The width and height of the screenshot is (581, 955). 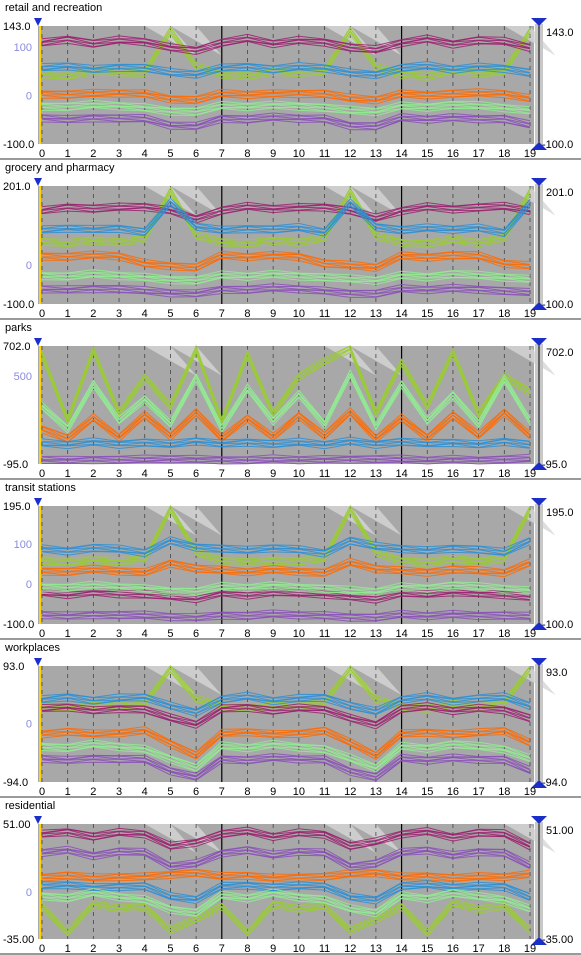 I want to click on x-tick-label: 5, so click(x=170, y=634).